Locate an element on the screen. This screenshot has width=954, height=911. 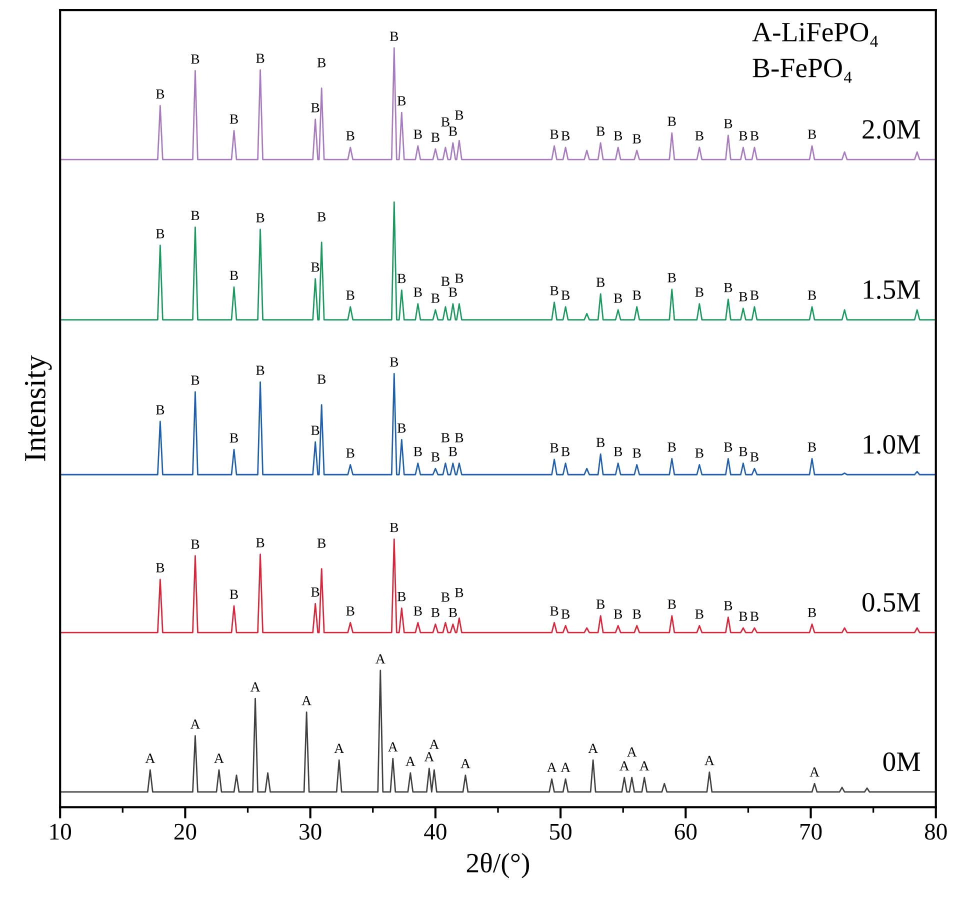
text: A-LiFePO₄ is located at coordinates (815, 34).